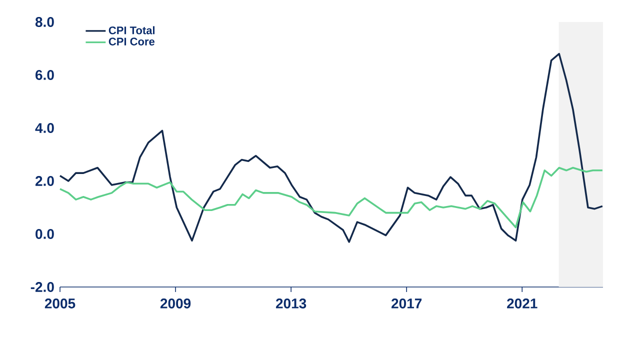 The height and width of the screenshot is (341, 622). Describe the element at coordinates (60, 303) in the screenshot. I see `x-tick-label: 2005` at that location.